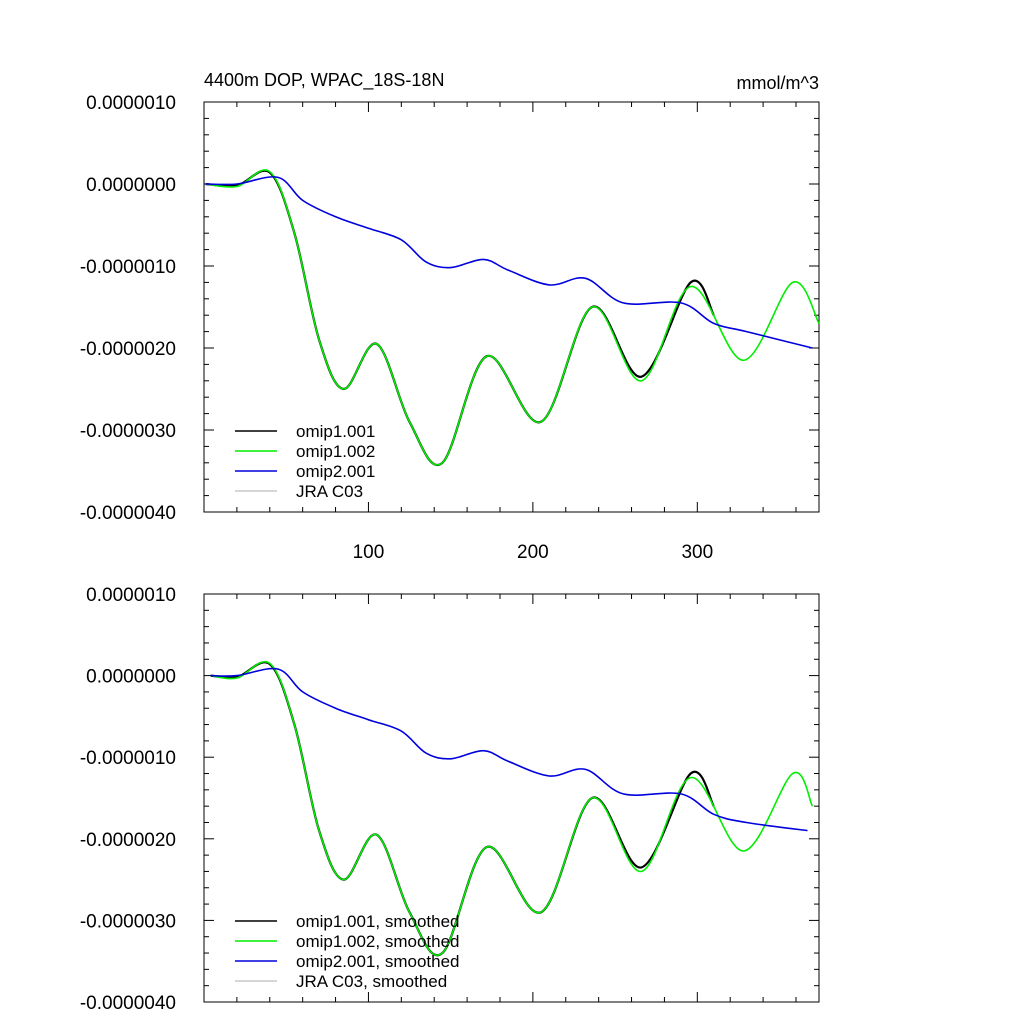 This screenshot has height=1024, width=1024. I want to click on chart-title: 4400m DOP, WPAC_18S-18N, so click(324, 80).